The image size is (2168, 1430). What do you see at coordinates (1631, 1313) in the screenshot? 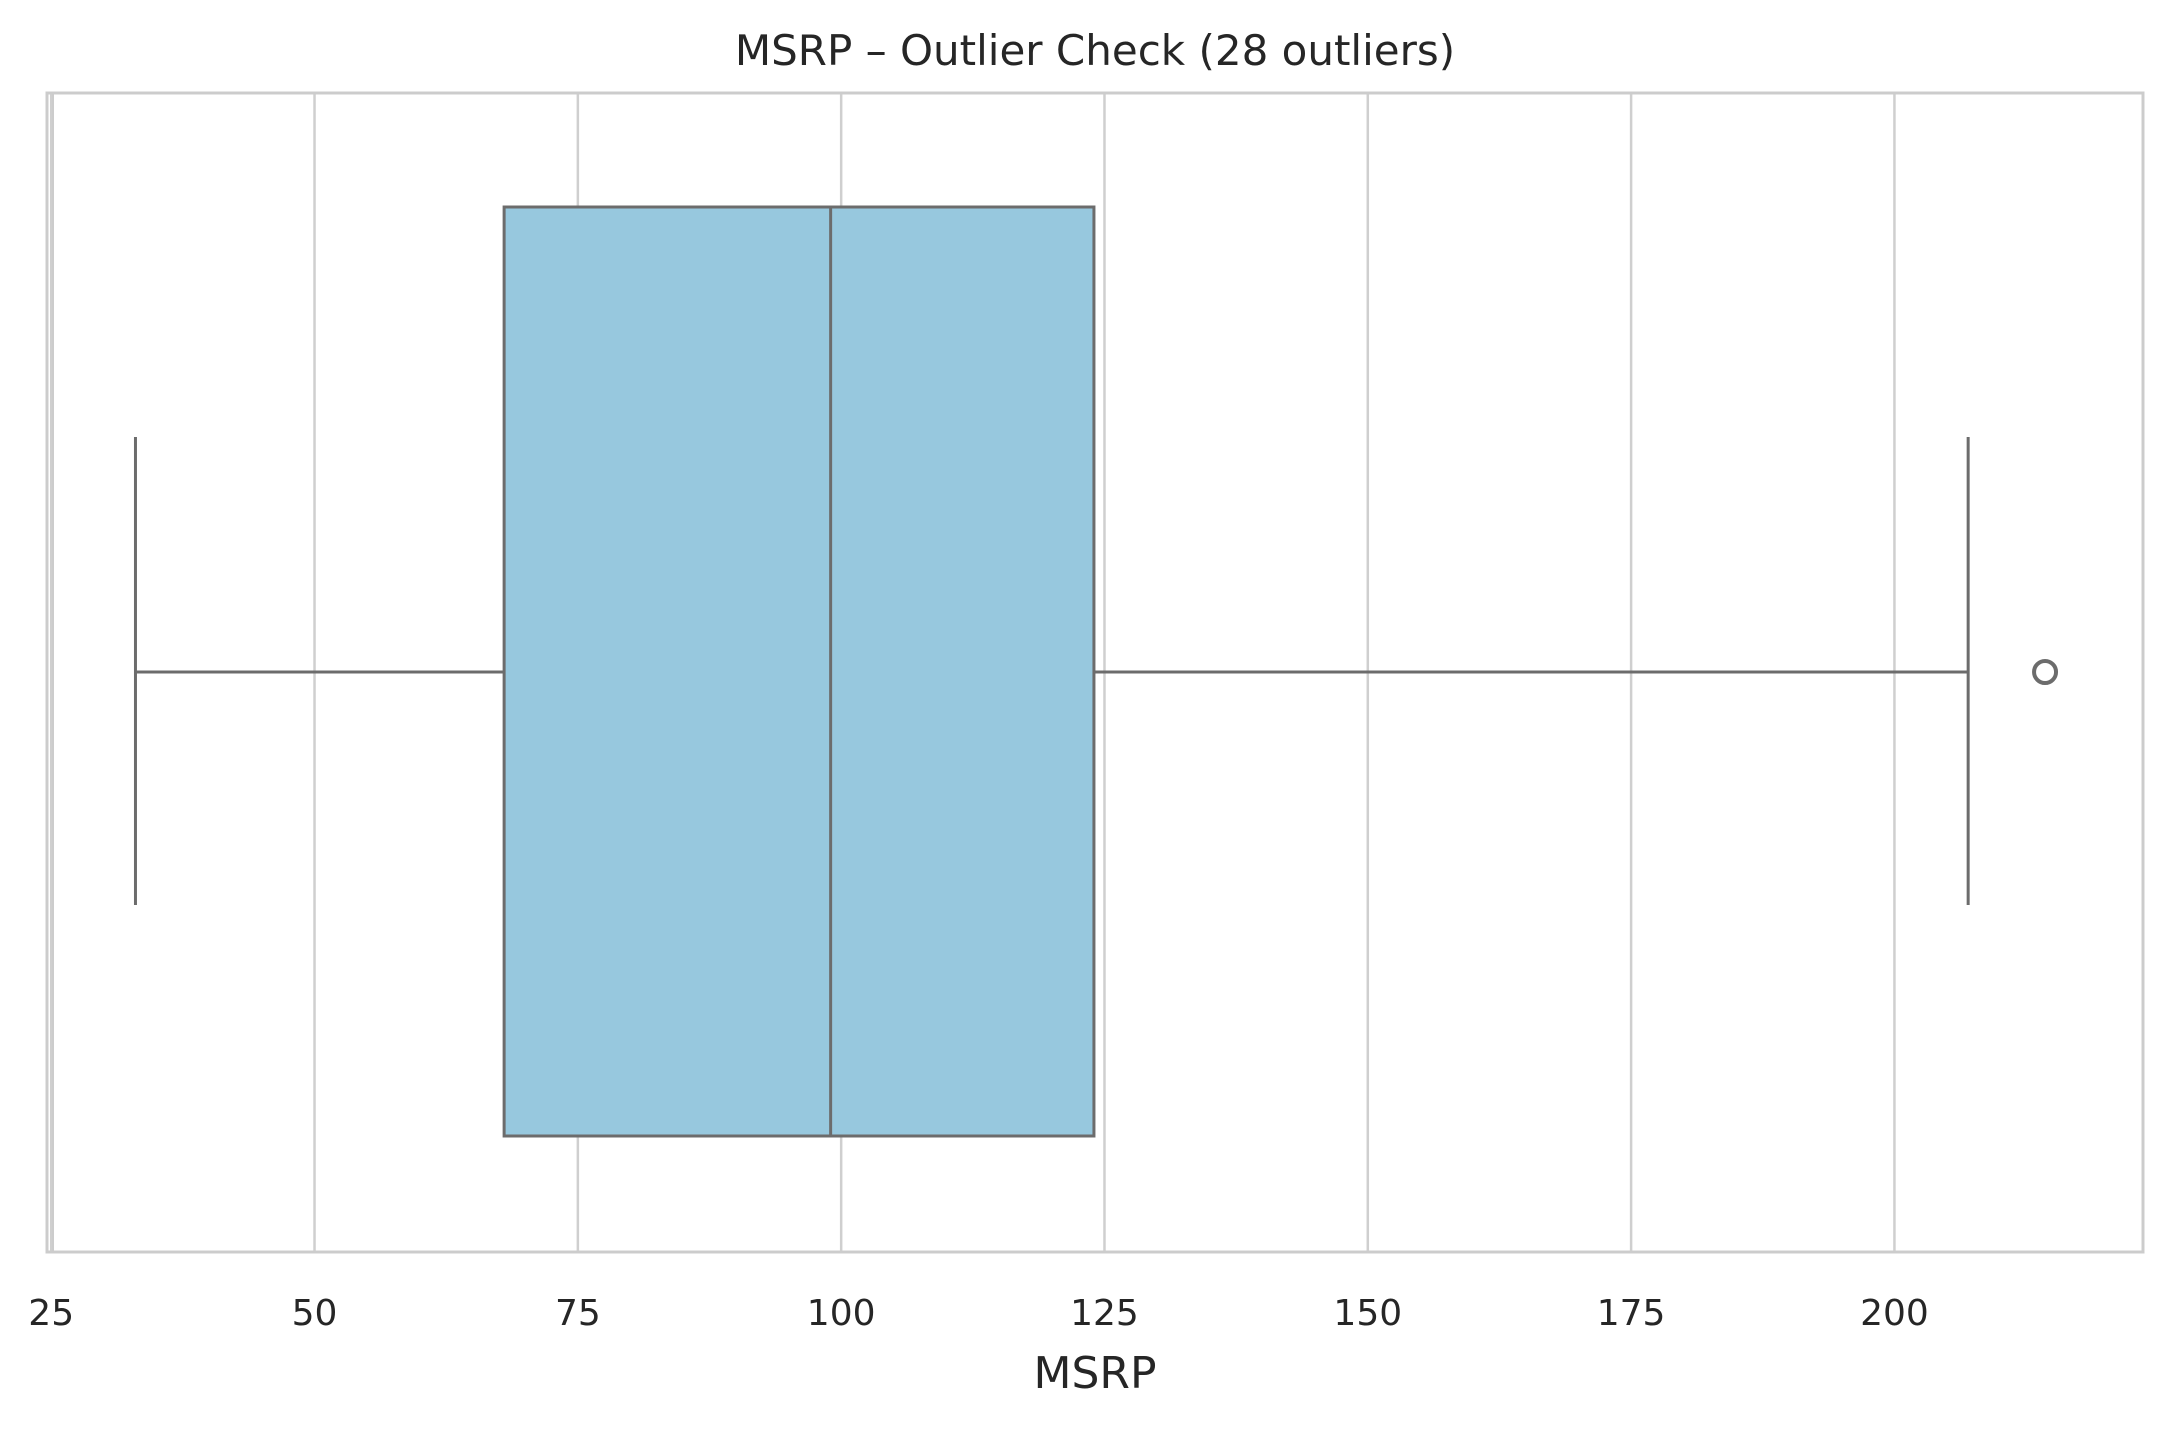
I see `x-tick-label: 175` at bounding box center [1631, 1313].